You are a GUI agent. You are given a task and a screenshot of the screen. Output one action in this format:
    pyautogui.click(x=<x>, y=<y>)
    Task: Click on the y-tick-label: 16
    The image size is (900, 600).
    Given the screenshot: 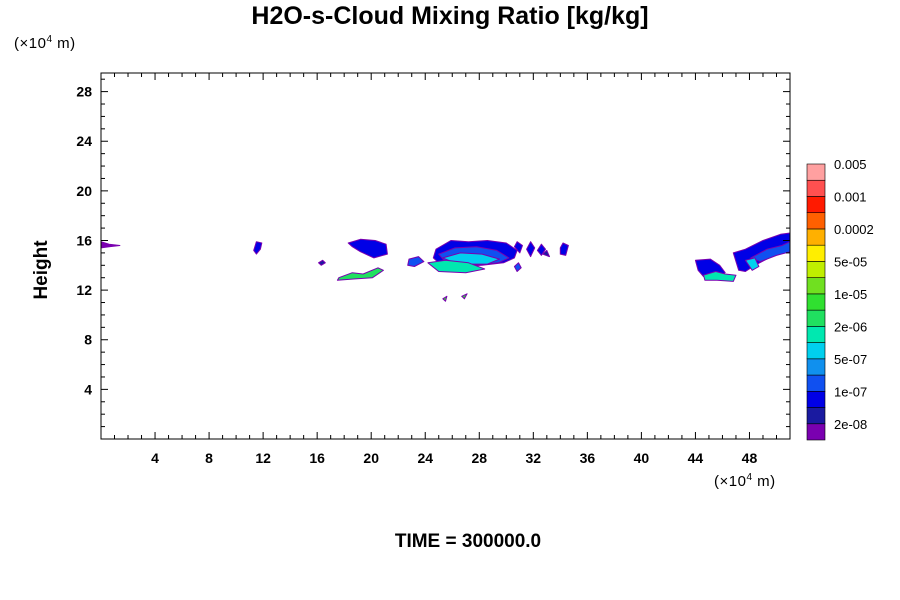 What is the action you would take?
    pyautogui.click(x=84, y=240)
    